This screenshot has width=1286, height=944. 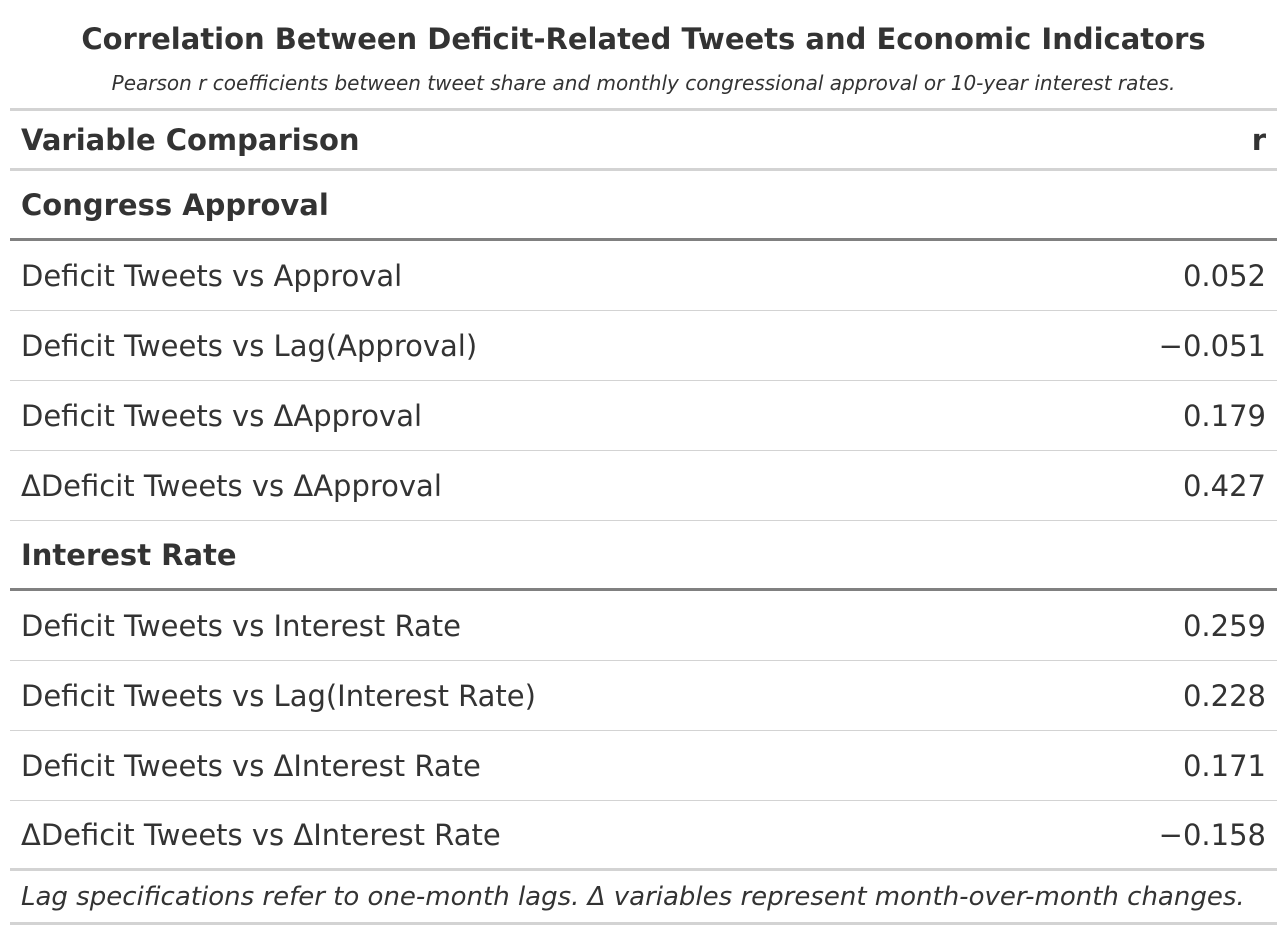 What do you see at coordinates (1212, 345) in the screenshot?
I see `row-value: −0.051` at bounding box center [1212, 345].